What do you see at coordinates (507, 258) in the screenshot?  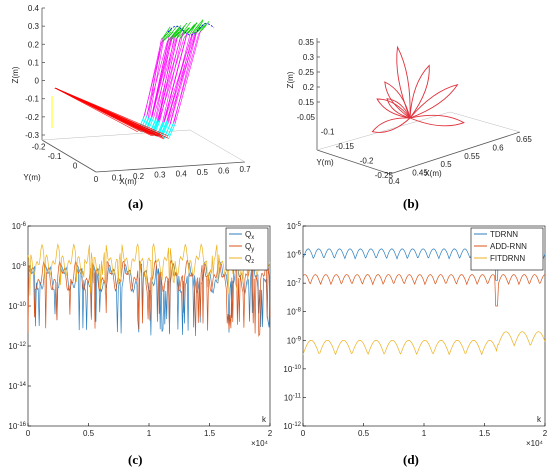 I see `legend-entry: FITDRNN` at bounding box center [507, 258].